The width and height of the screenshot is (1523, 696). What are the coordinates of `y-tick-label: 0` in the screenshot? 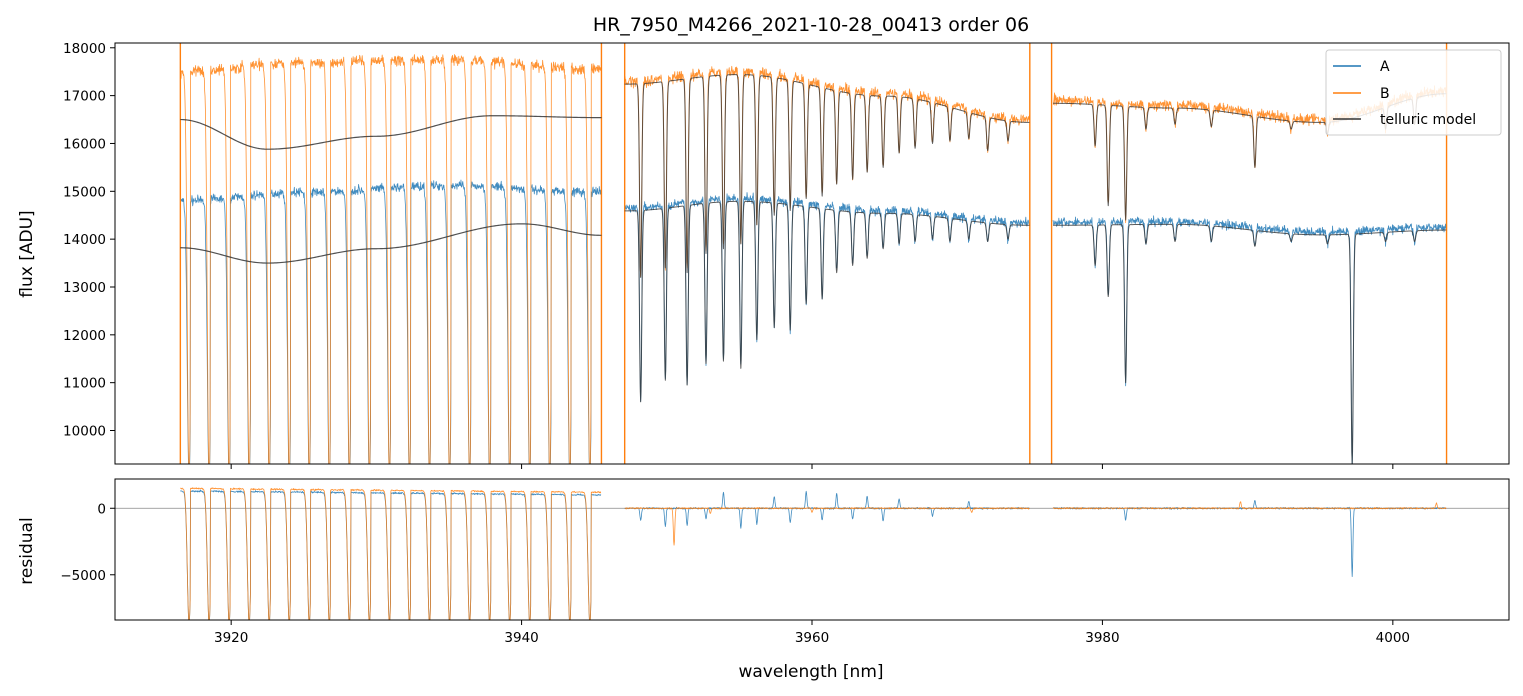 It's located at (101, 509).